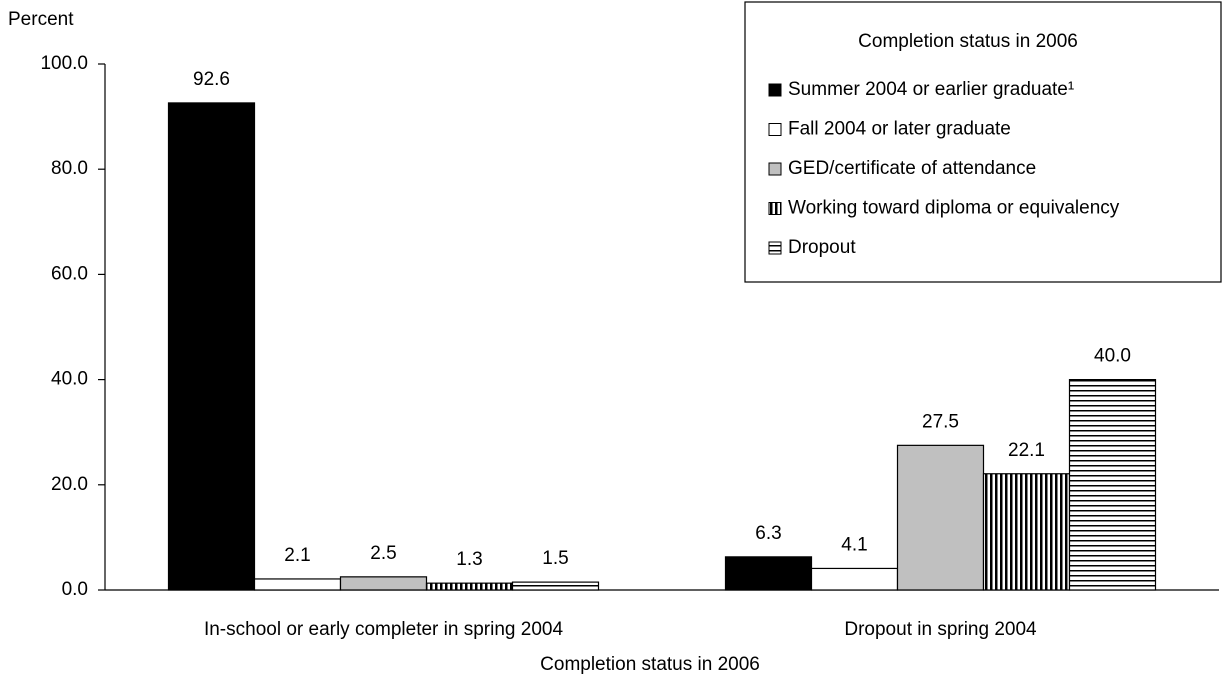 This screenshot has width=1222, height=679. What do you see at coordinates (297, 555) in the screenshot?
I see `value-label: 2.1` at bounding box center [297, 555].